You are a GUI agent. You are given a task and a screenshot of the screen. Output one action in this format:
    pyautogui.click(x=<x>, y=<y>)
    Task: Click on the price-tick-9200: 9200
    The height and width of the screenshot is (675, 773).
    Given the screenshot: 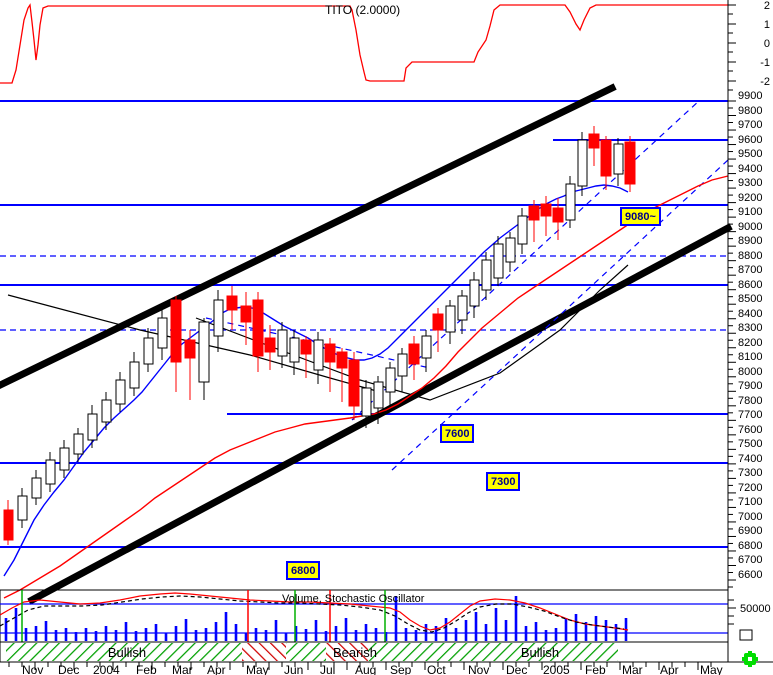 What is the action you would take?
    pyautogui.click(x=750, y=197)
    